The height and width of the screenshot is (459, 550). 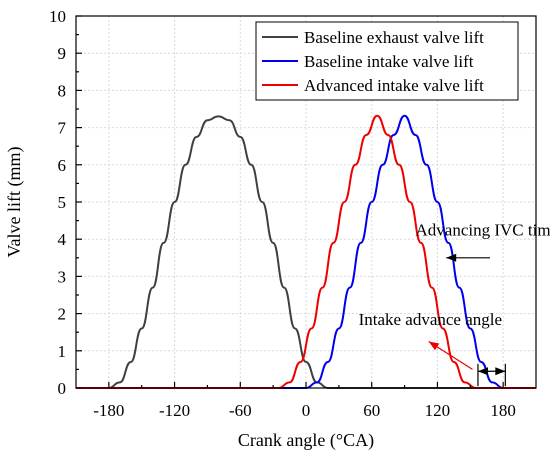 I want to click on legend-label: Baseline exhaust valve lift, so click(x=394, y=37).